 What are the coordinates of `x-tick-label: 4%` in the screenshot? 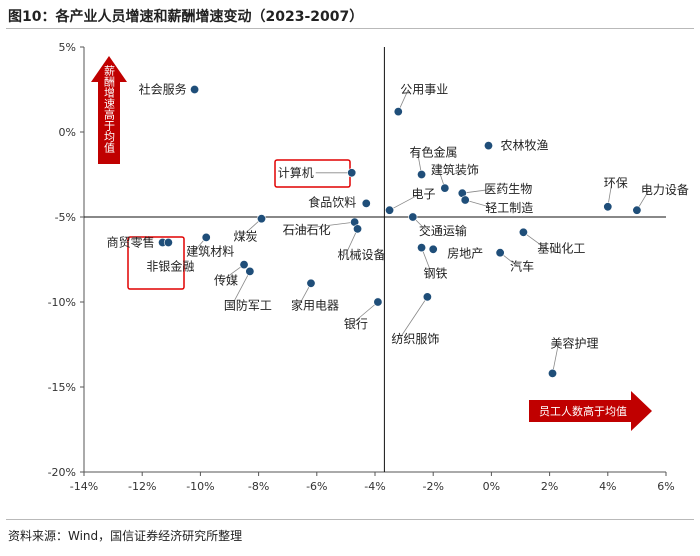 It's located at (607, 486).